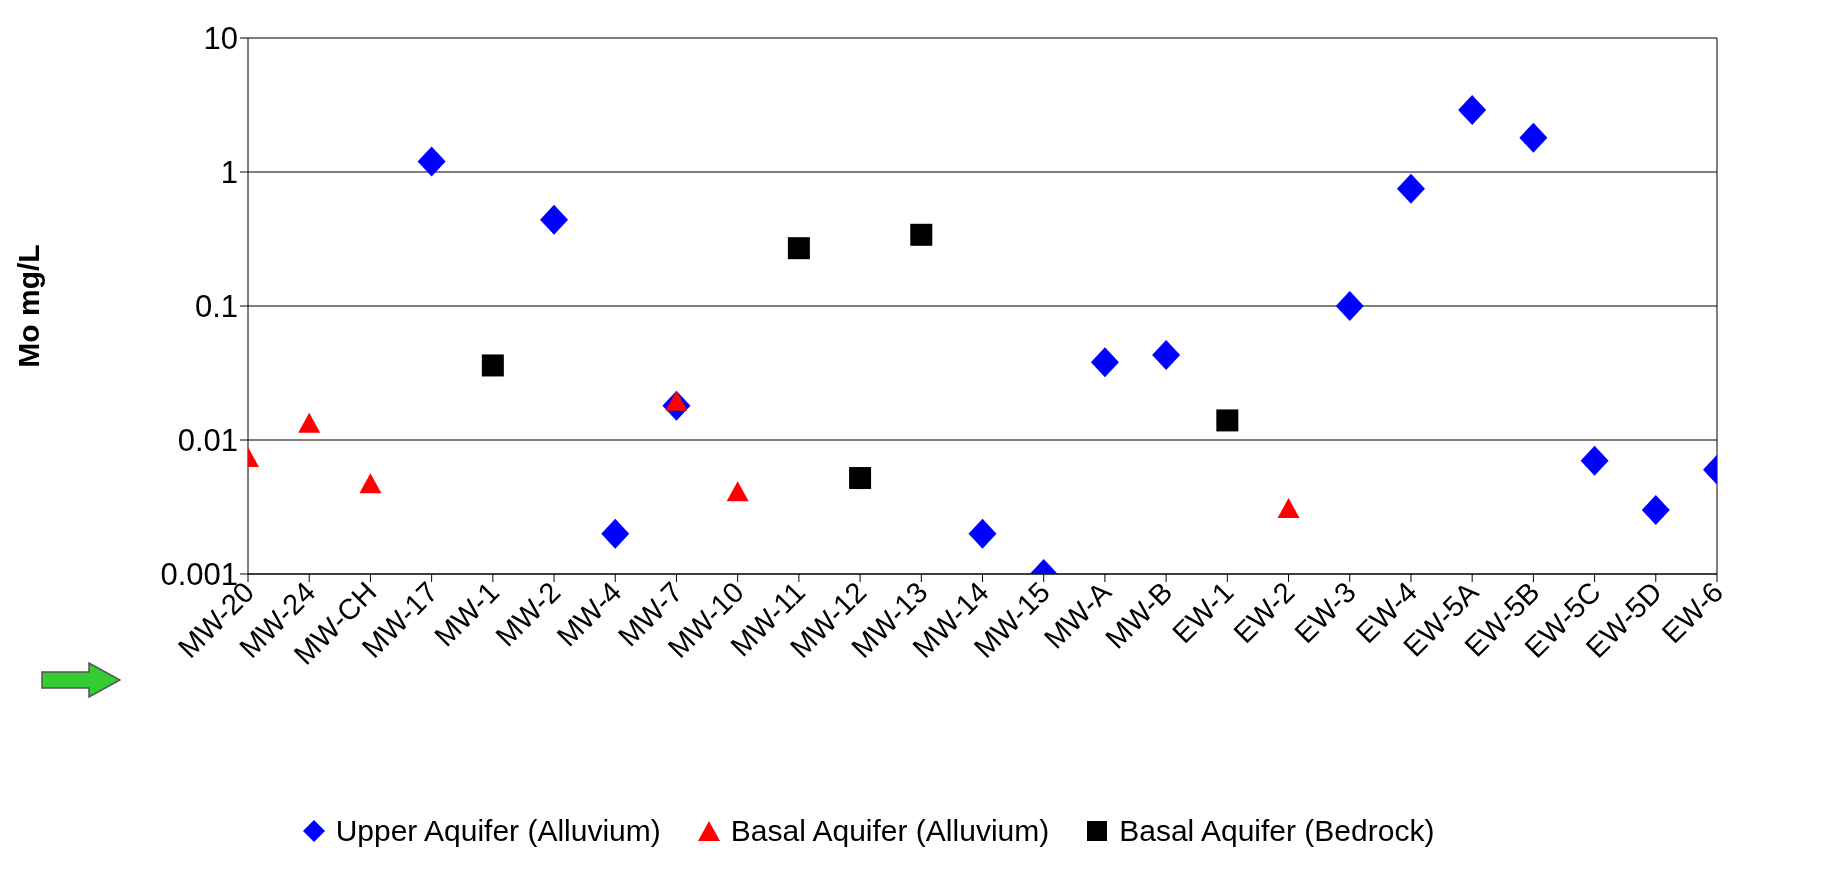 The width and height of the screenshot is (1840, 878). What do you see at coordinates (229, 173) in the screenshot?
I see `y-tick-label: 1` at bounding box center [229, 173].